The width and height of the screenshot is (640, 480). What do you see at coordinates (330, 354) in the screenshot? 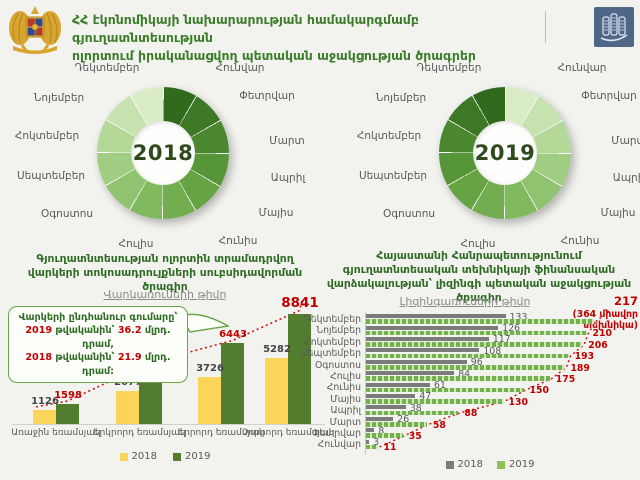
I see `month-label: Սեպտեմբեր` at bounding box center [330, 354].